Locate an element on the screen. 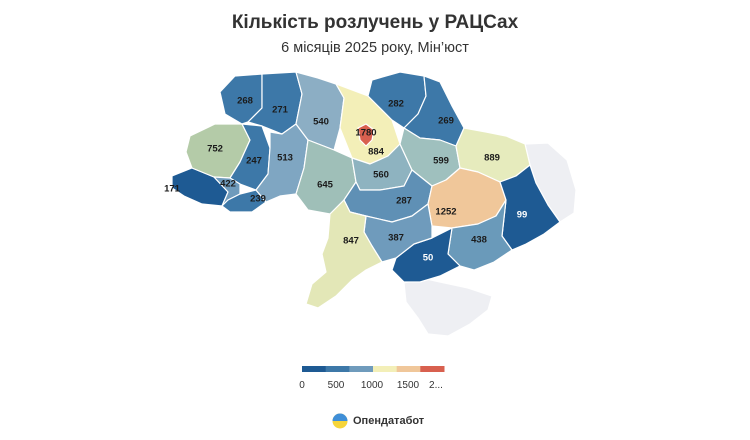 The image size is (750, 440). legend-tick-0: 0 is located at coordinates (302, 385).